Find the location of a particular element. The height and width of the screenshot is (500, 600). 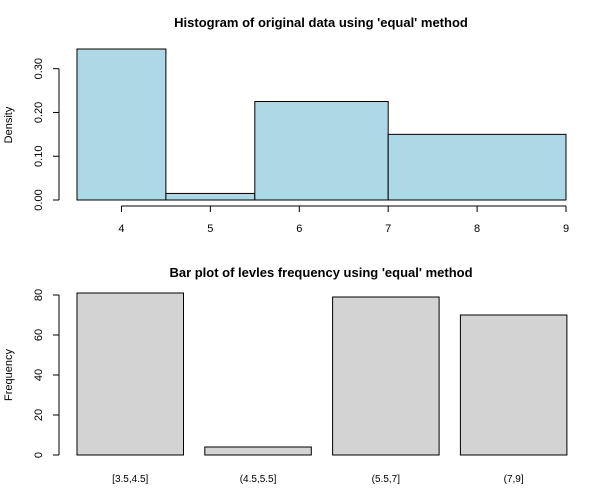

histogram-x-tick-label-8: 8 is located at coordinates (477, 229).